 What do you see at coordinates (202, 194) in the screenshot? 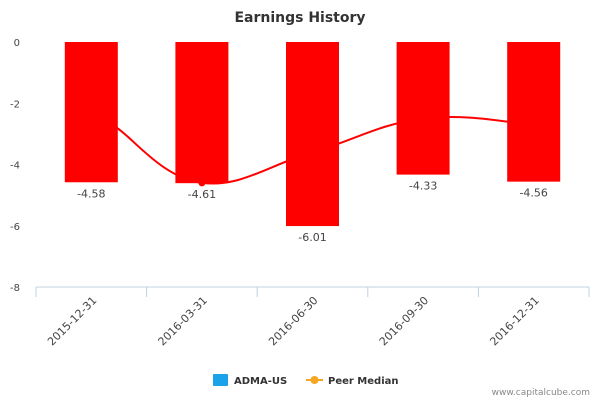
I see `data-label: -4.61` at bounding box center [202, 194].